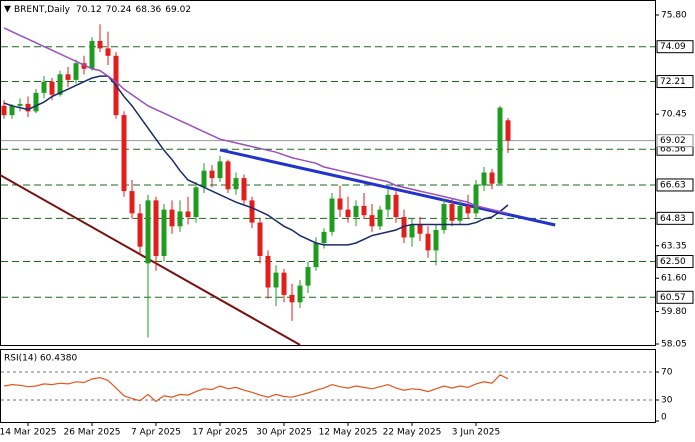 This screenshot has height=442, width=695. I want to click on last-low: 68.36, so click(149, 10).